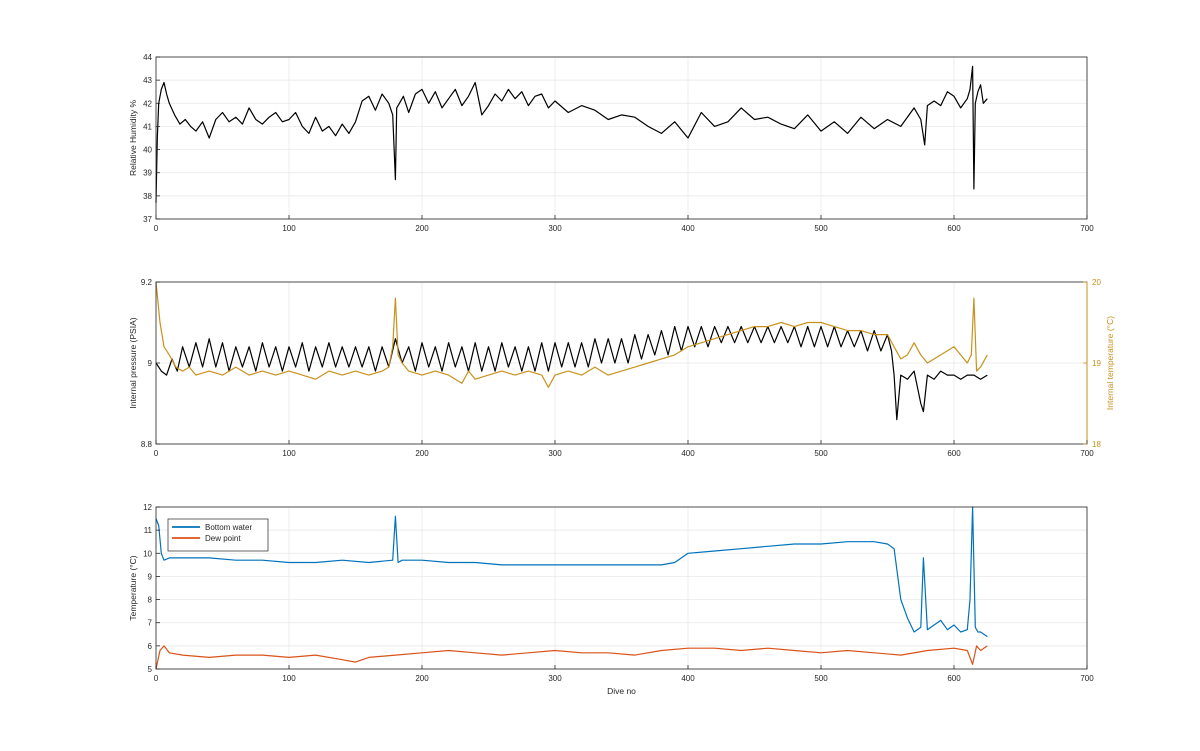 The image size is (1200, 751). What do you see at coordinates (1096, 444) in the screenshot?
I see `y2-tick-label: 18` at bounding box center [1096, 444].